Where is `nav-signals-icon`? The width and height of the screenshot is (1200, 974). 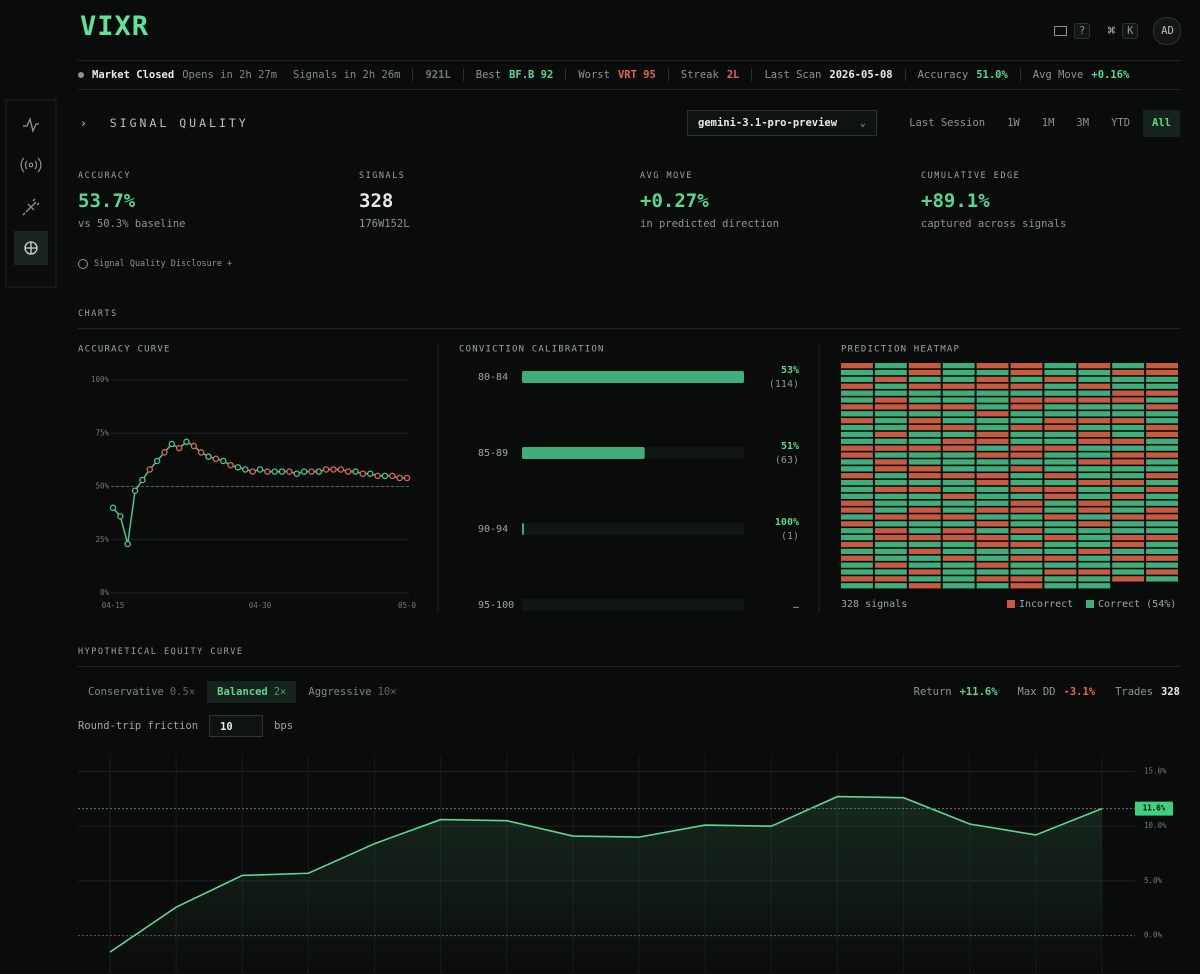 nav-signals-icon is located at coordinates (31, 165).